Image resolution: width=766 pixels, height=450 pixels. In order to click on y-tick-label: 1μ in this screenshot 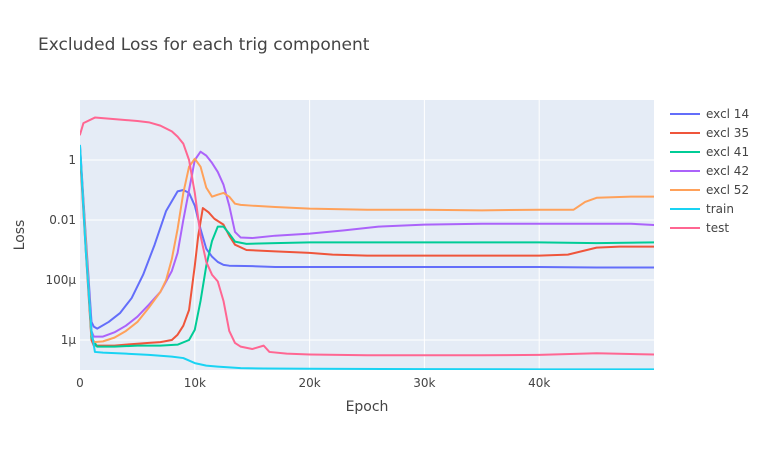, I will do `click(69, 340)`.